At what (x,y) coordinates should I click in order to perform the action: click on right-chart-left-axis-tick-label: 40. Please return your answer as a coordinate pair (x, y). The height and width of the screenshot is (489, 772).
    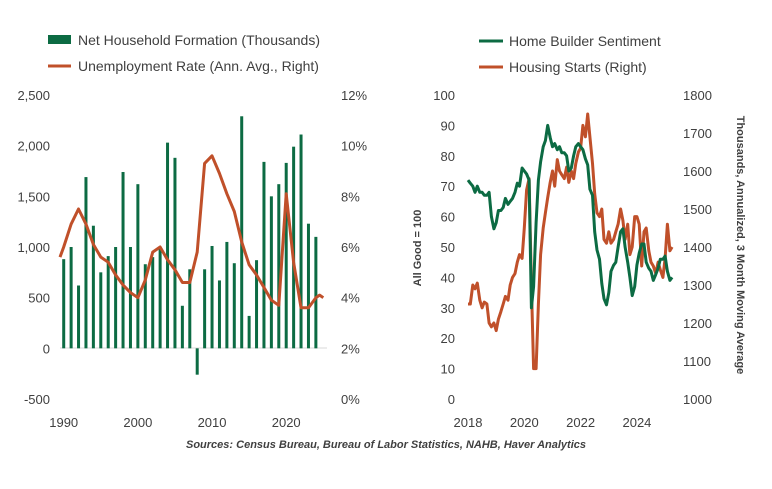
    Looking at the image, I should click on (448, 277).